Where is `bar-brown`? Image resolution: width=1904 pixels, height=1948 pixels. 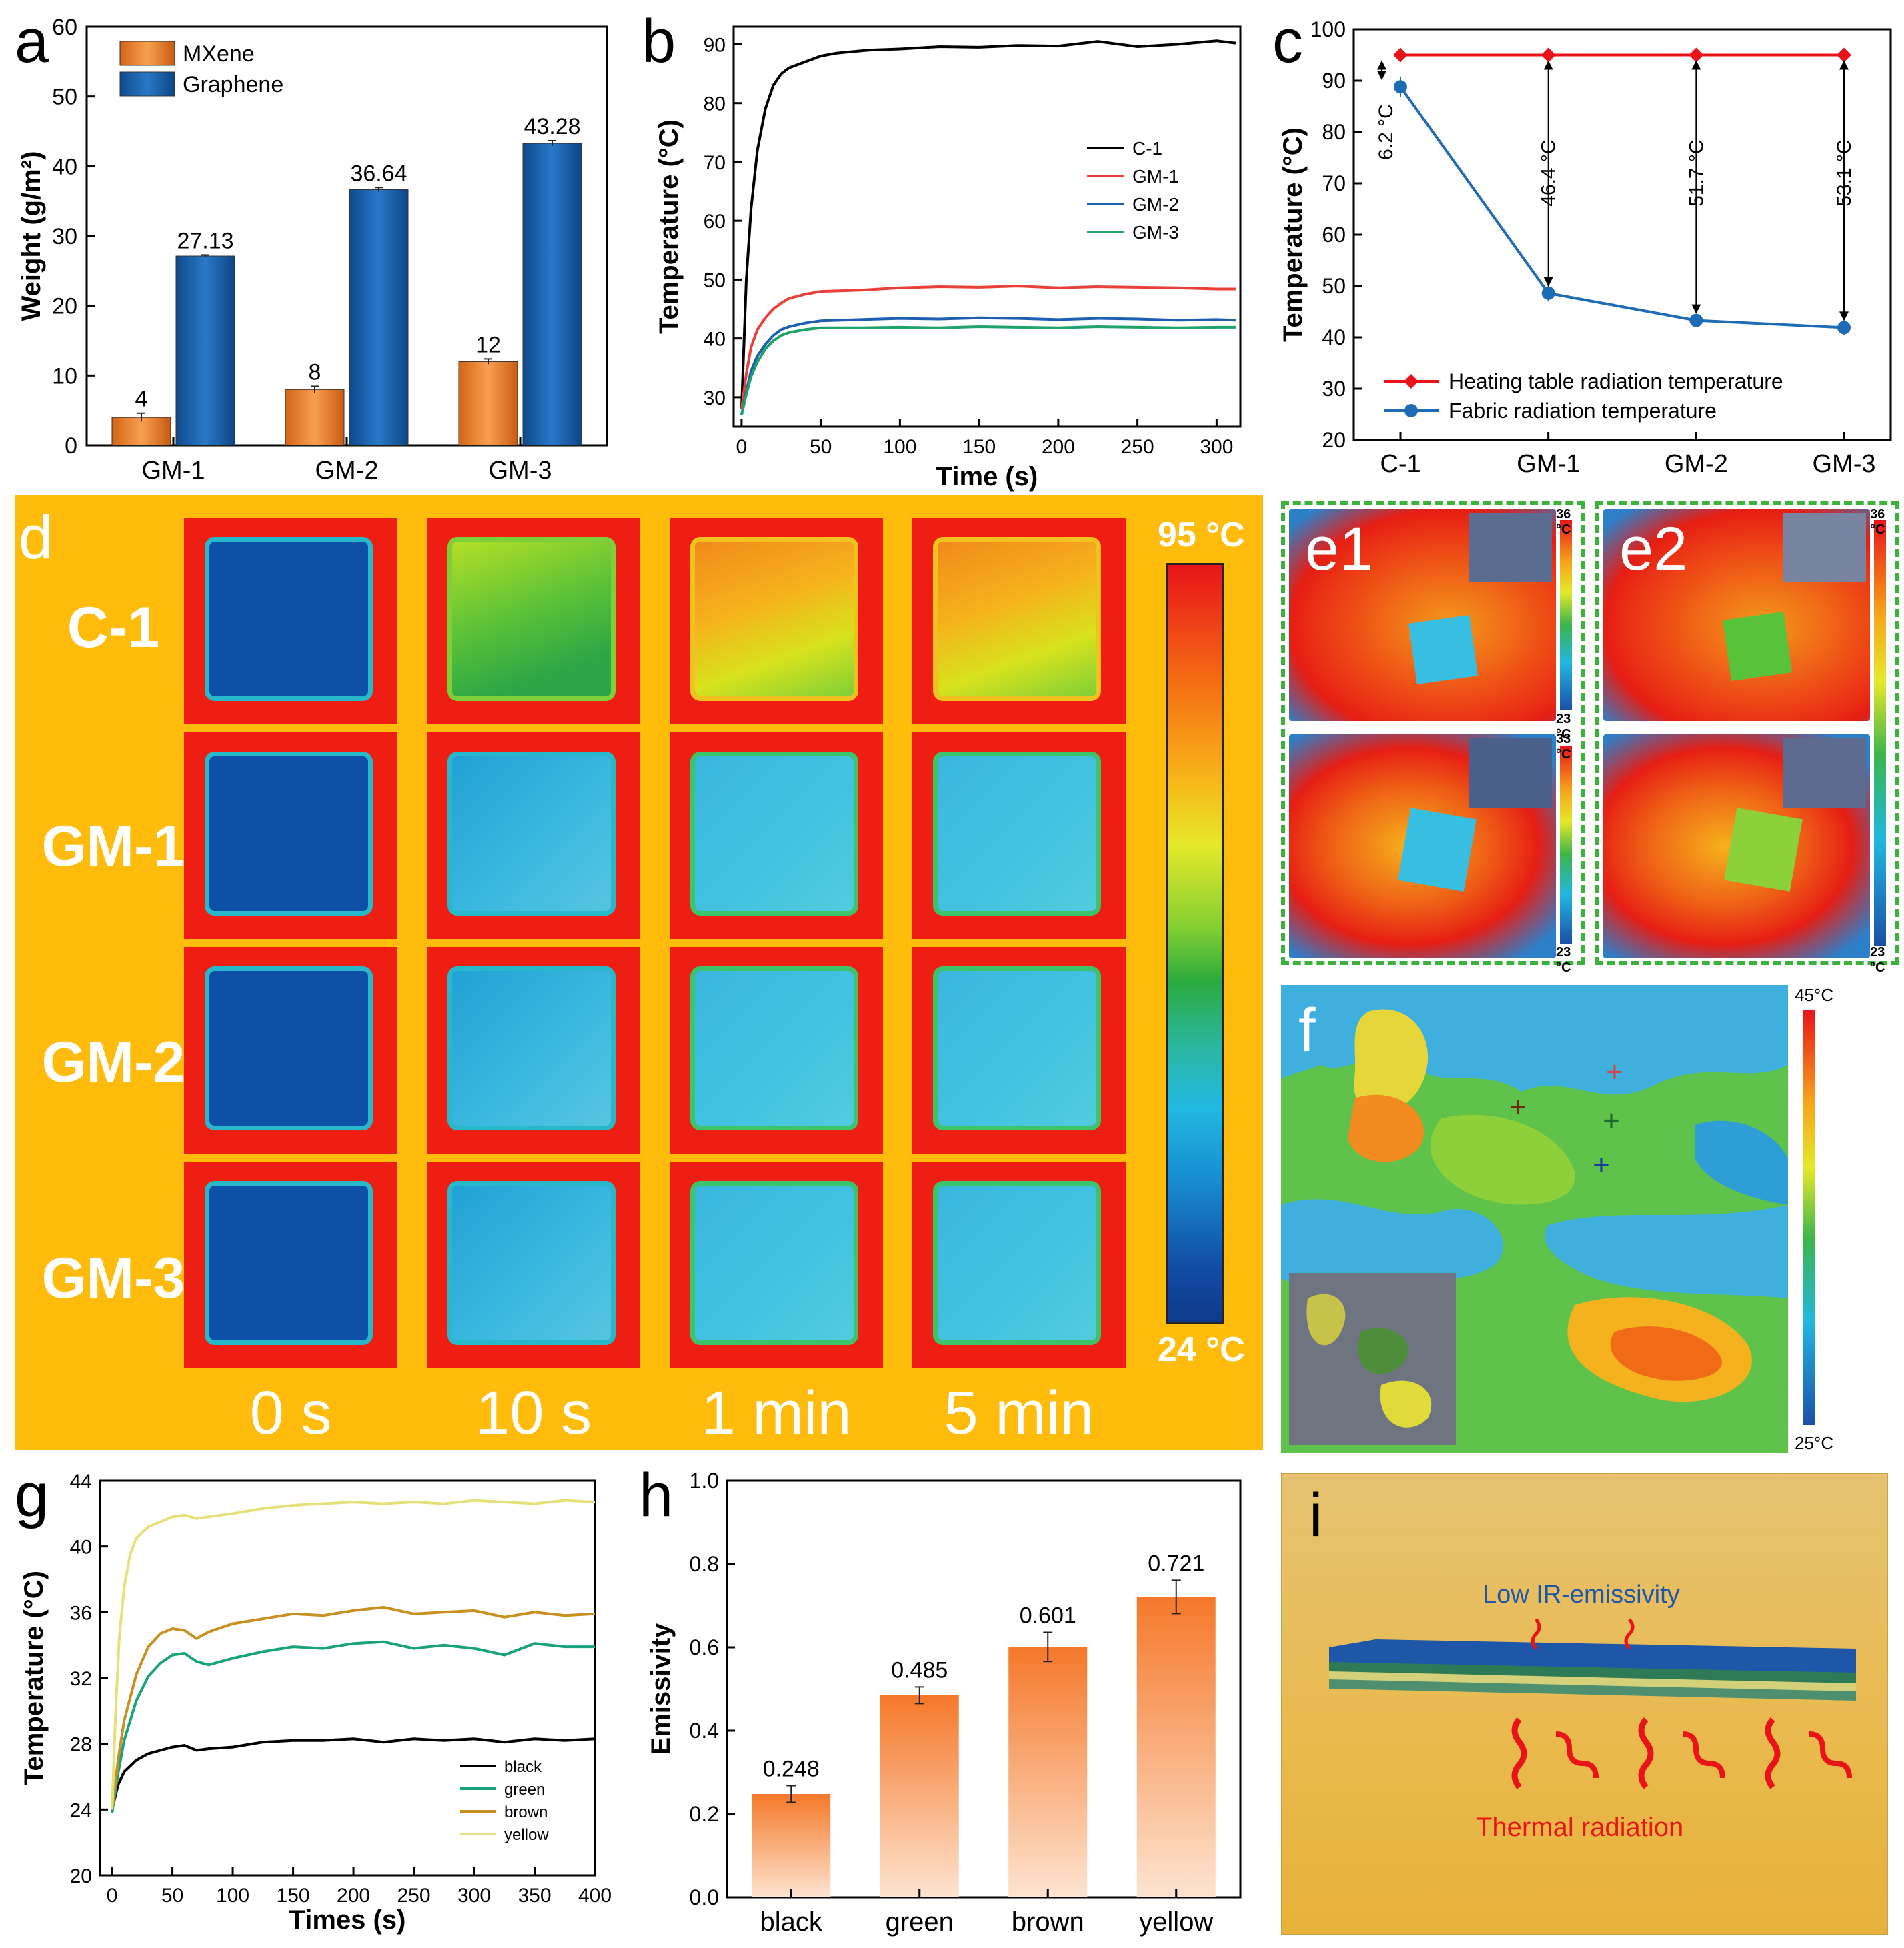
bar-brown is located at coordinates (1048, 1772).